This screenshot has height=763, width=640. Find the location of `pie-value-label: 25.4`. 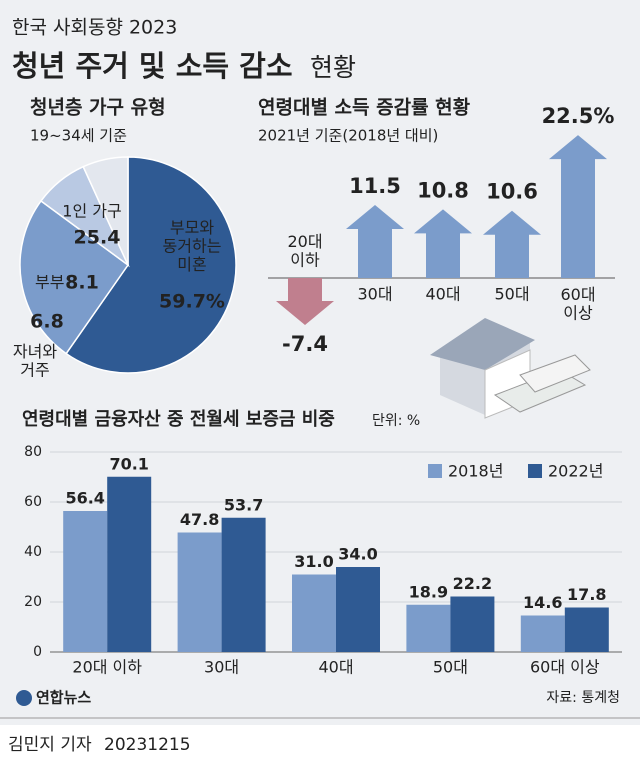

pie-value-label: 25.4 is located at coordinates (97, 238).